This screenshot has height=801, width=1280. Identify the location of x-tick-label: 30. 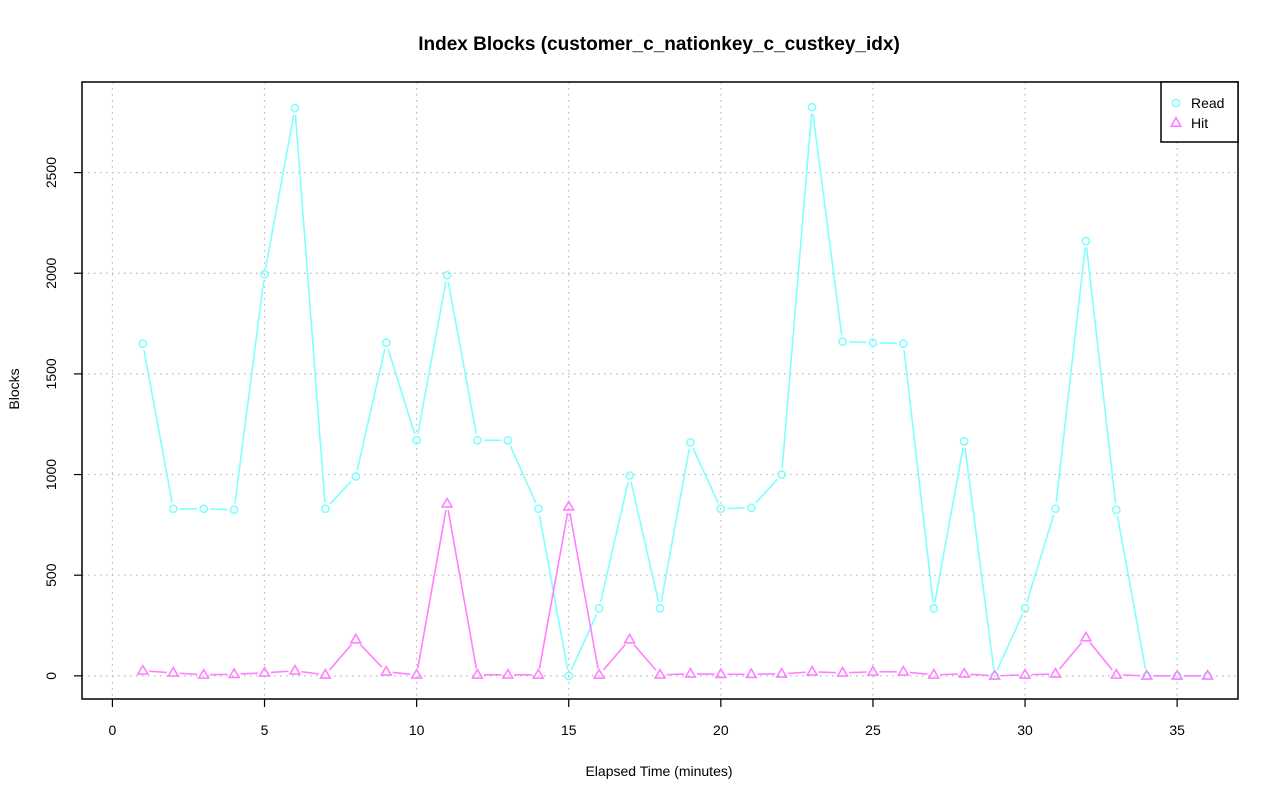
(1025, 730).